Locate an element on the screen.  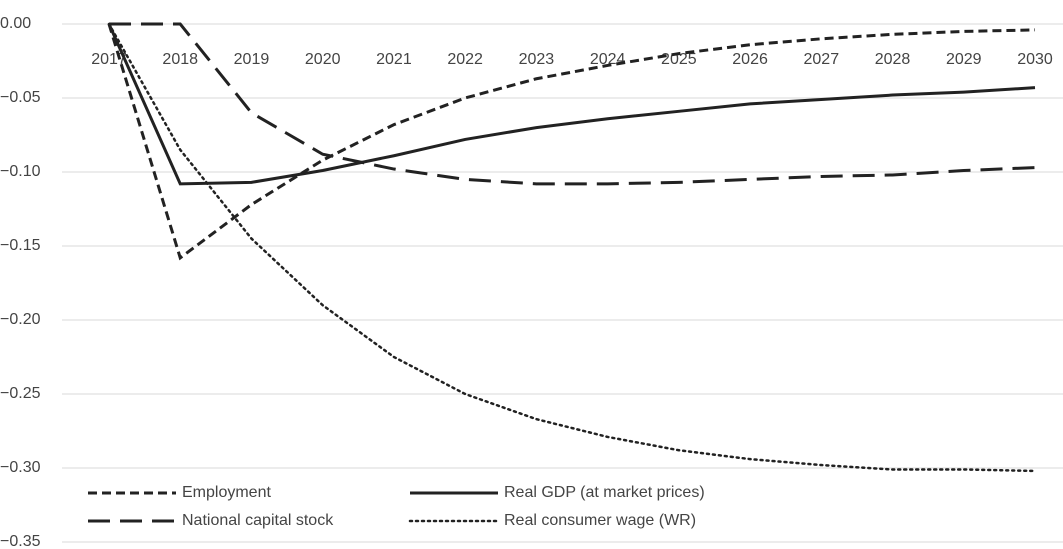
x-tick-label: 2030 is located at coordinates (1035, 59).